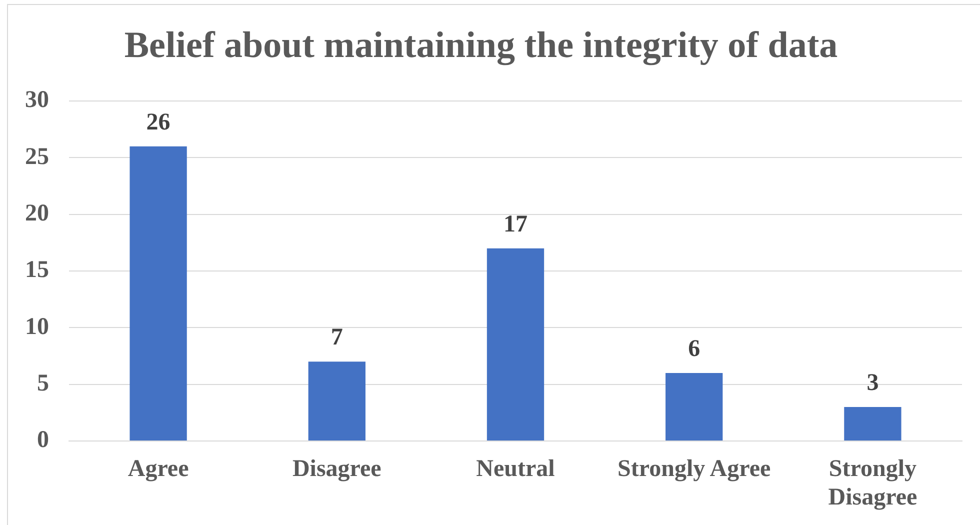  I want to click on x-tick-label: Neutral, so click(516, 469).